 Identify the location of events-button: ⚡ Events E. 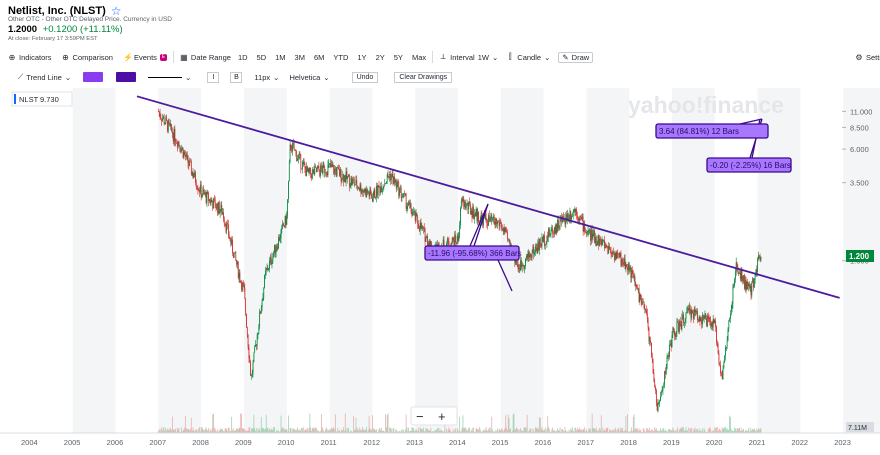
(145, 57).